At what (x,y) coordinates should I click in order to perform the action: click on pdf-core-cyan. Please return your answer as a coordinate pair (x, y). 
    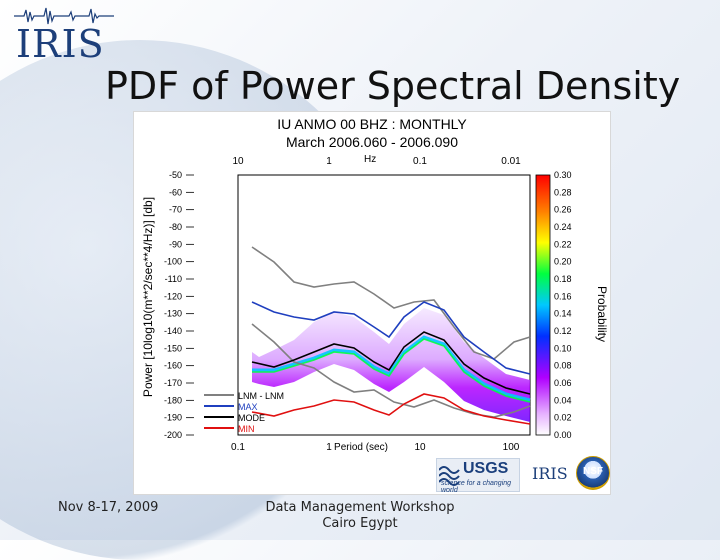
    Looking at the image, I should click on (391, 368).